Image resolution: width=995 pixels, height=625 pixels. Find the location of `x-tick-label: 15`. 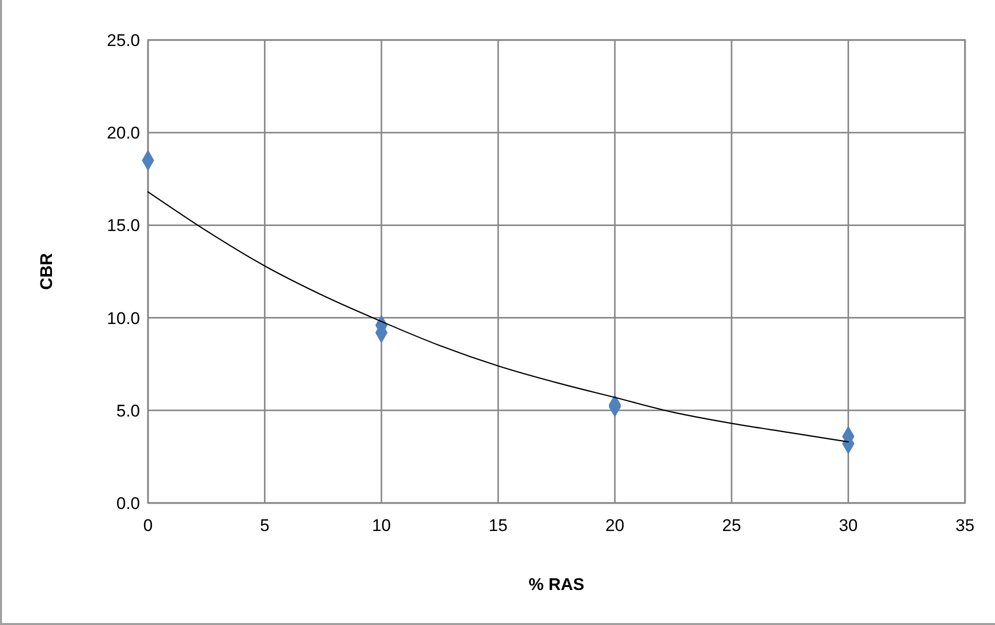

x-tick-label: 15 is located at coordinates (498, 525).